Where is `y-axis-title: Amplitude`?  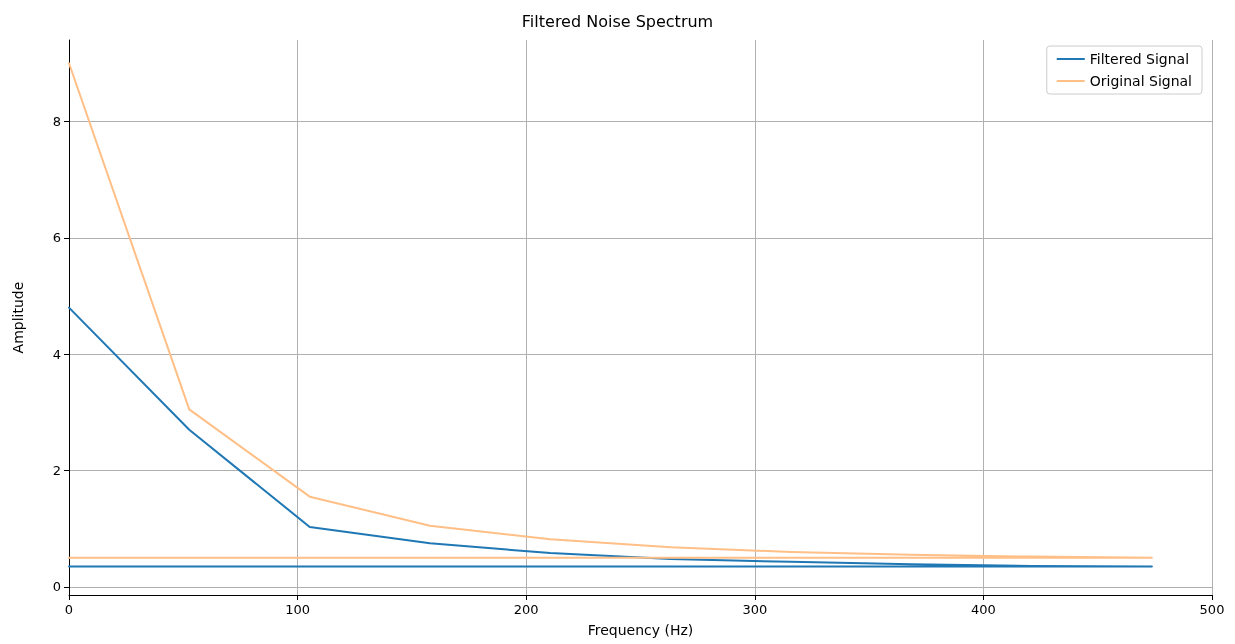
y-axis-title: Amplitude is located at coordinates (18, 317).